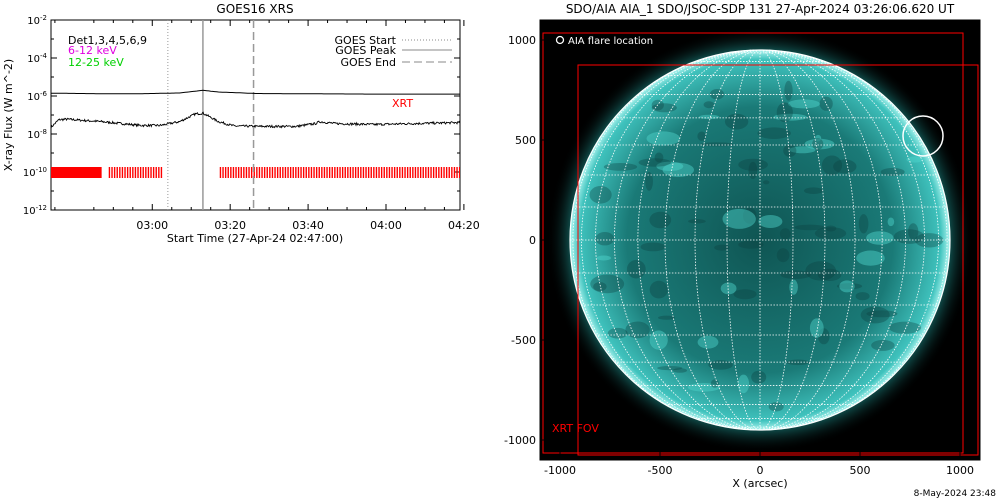 The width and height of the screenshot is (1000, 500). Describe the element at coordinates (955, 494) in the screenshot. I see `timestamp: 8-May-2024 23:48` at that location.